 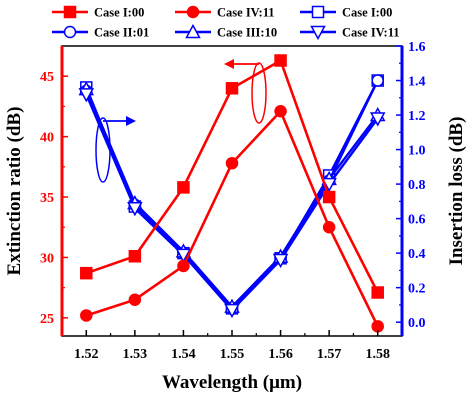 I want to click on right-tick-label: 1.2, so click(x=417, y=116).